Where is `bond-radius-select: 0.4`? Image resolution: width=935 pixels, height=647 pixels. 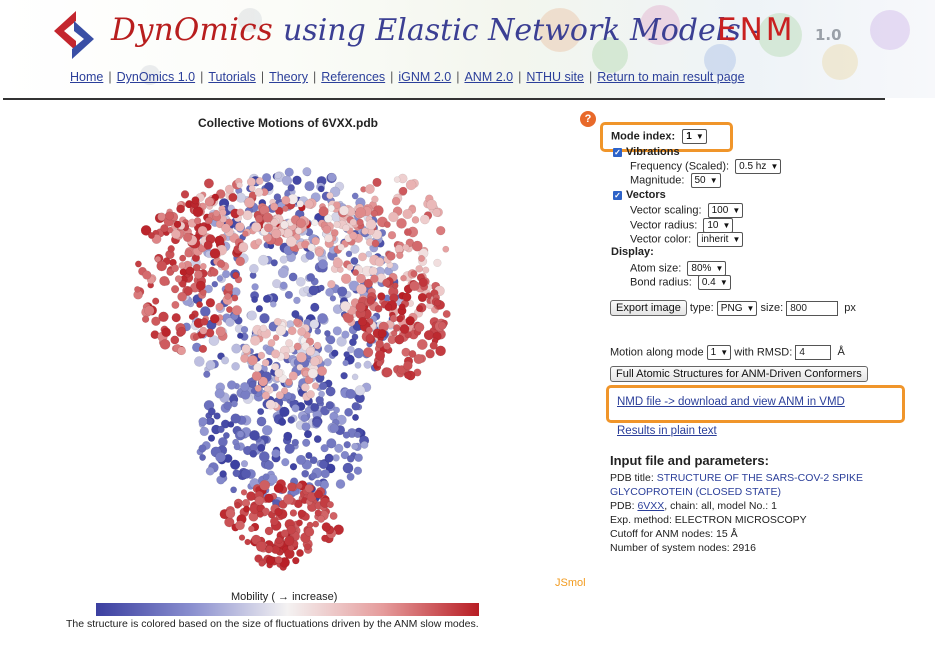
bond-radius-select: 0.4 is located at coordinates (714, 282).